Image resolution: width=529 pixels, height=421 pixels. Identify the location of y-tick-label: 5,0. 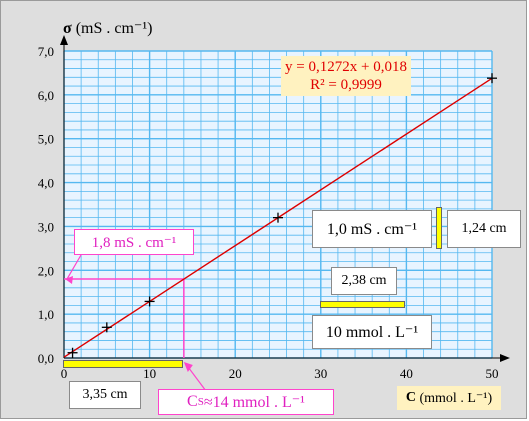
(46, 139).